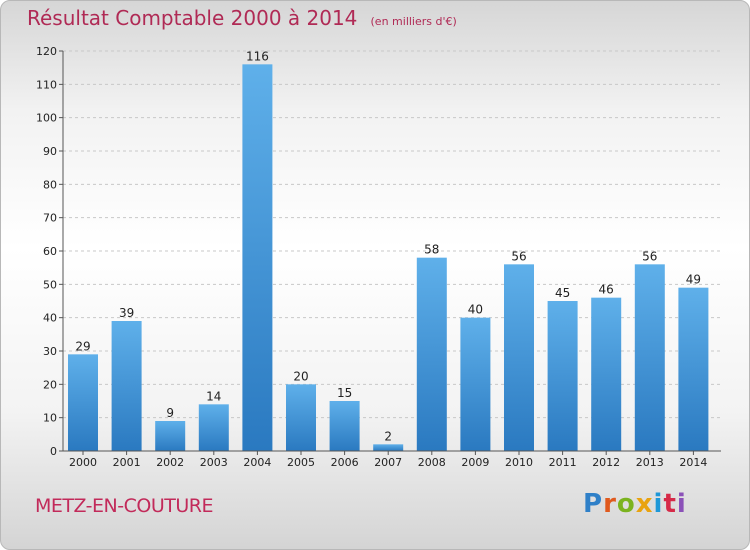 The width and height of the screenshot is (750, 550). What do you see at coordinates (519, 462) in the screenshot?
I see `x-tick-label: 2010` at bounding box center [519, 462].